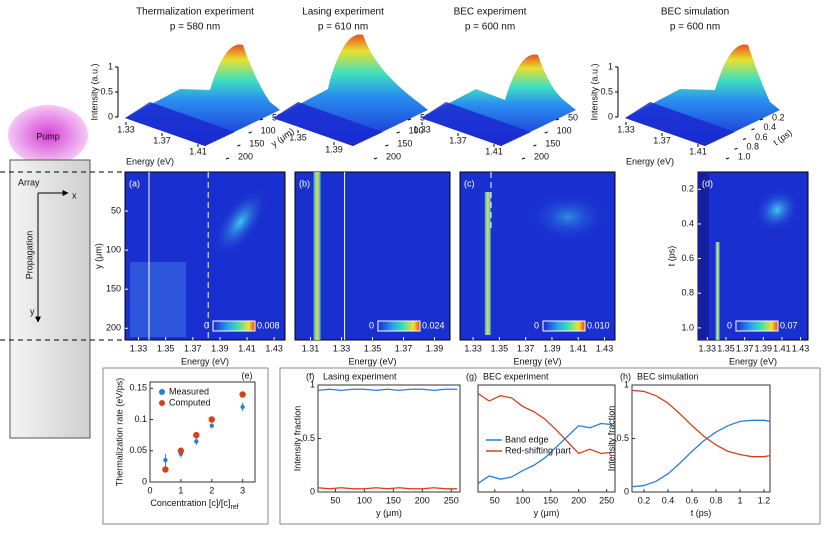  Describe the element at coordinates (372, 256) in the screenshot. I see `heatmap` at that location.